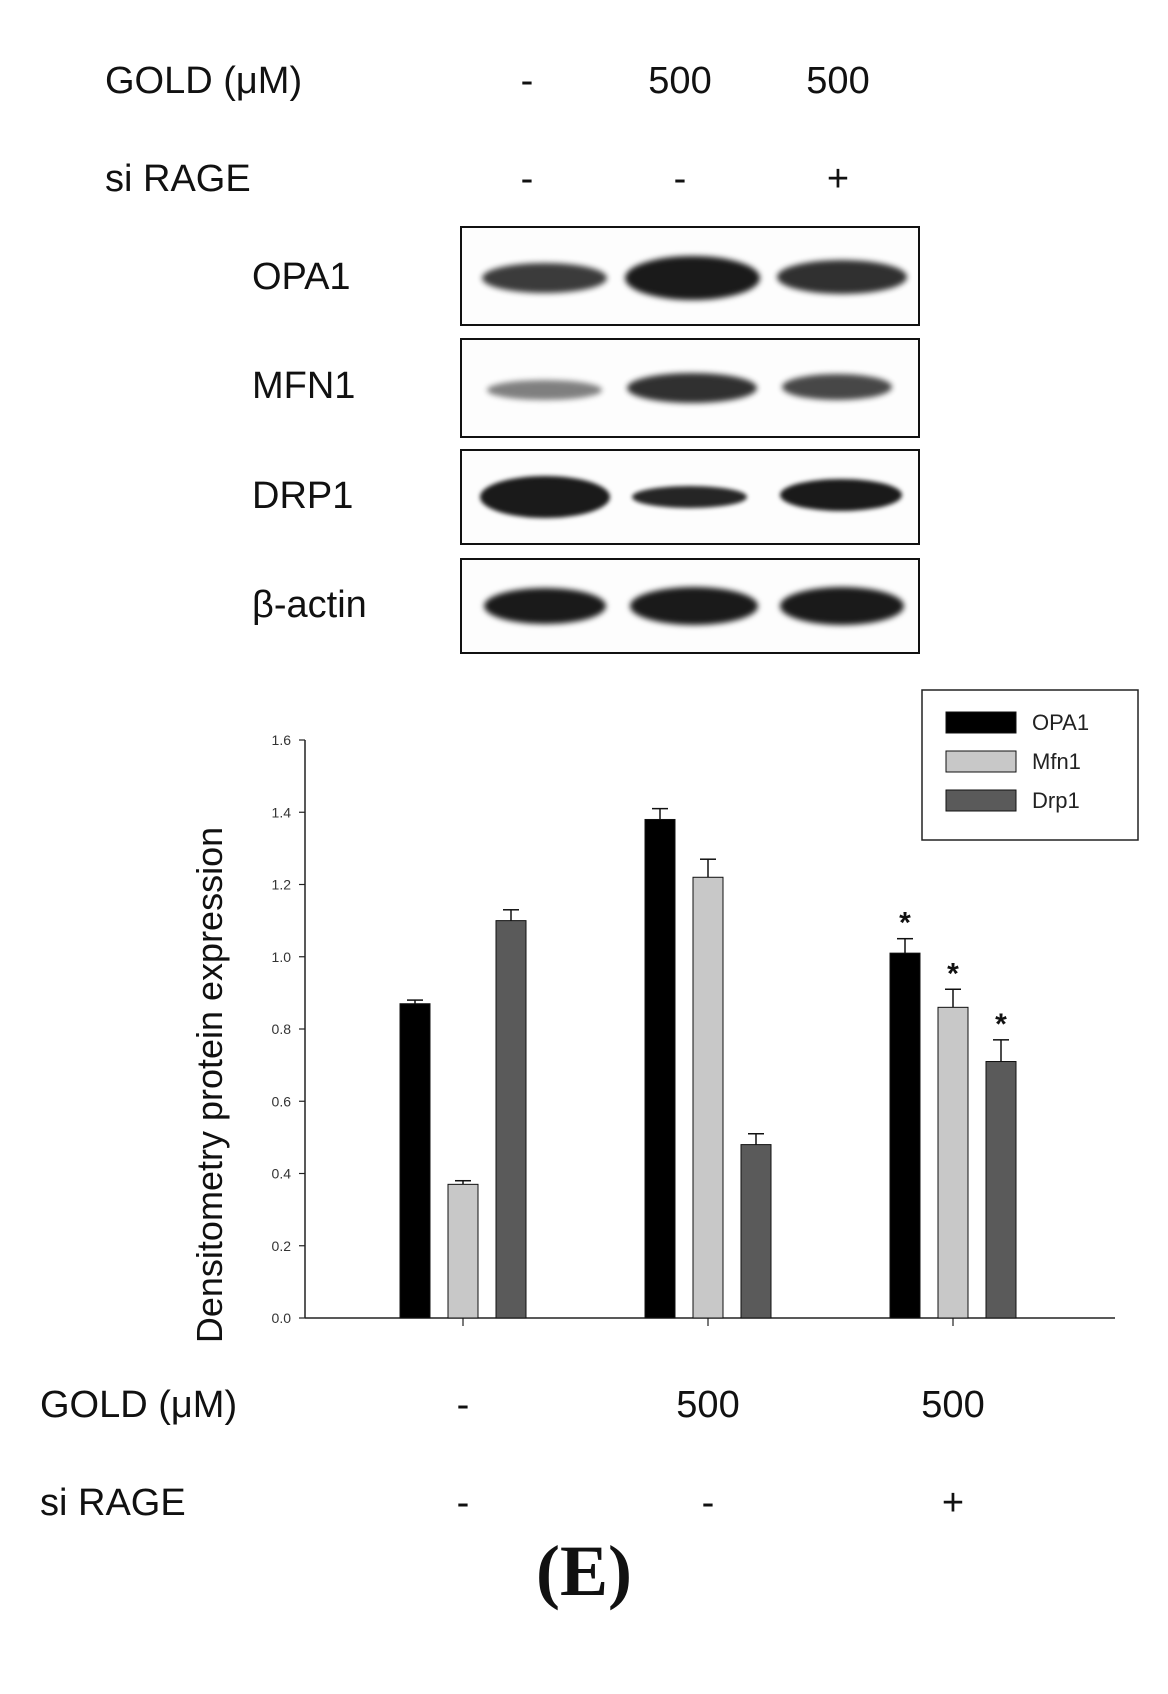 This screenshot has width=1168, height=1694. Describe the element at coordinates (113, 1503) in the screenshot. I see `bottom-sirage-label: si RAGE` at that location.